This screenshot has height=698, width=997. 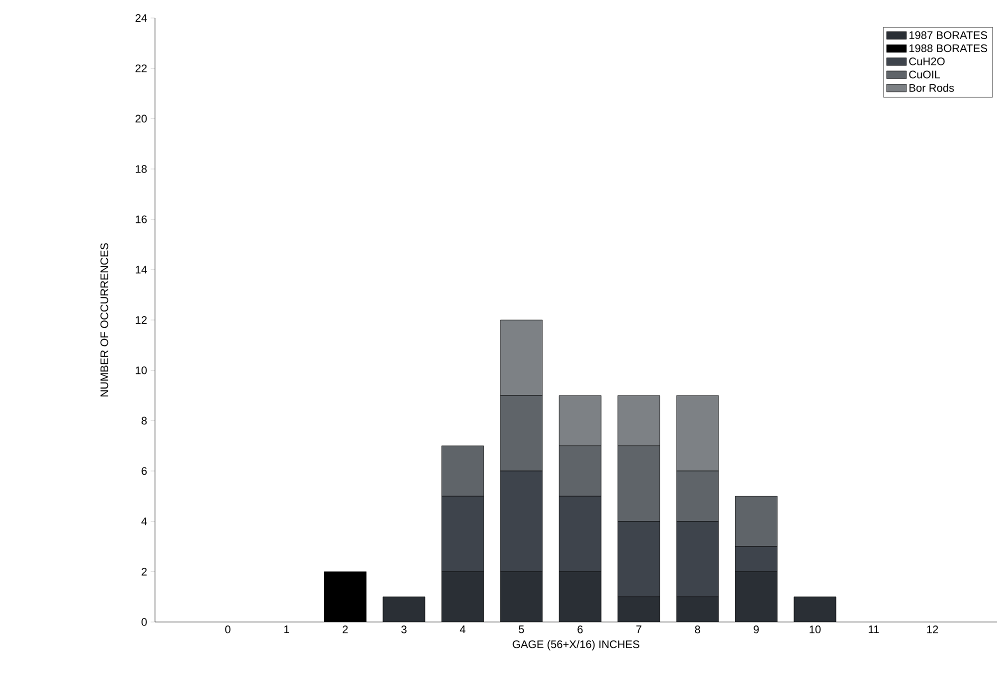 What do you see at coordinates (227, 630) in the screenshot?
I see `x-tick-label: 0` at bounding box center [227, 630].